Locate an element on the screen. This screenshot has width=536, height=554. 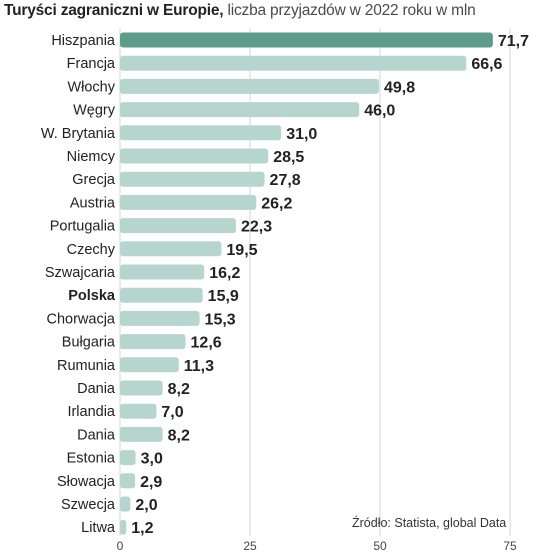
value-label-niemcy-5: 28,5 is located at coordinates (288, 157).